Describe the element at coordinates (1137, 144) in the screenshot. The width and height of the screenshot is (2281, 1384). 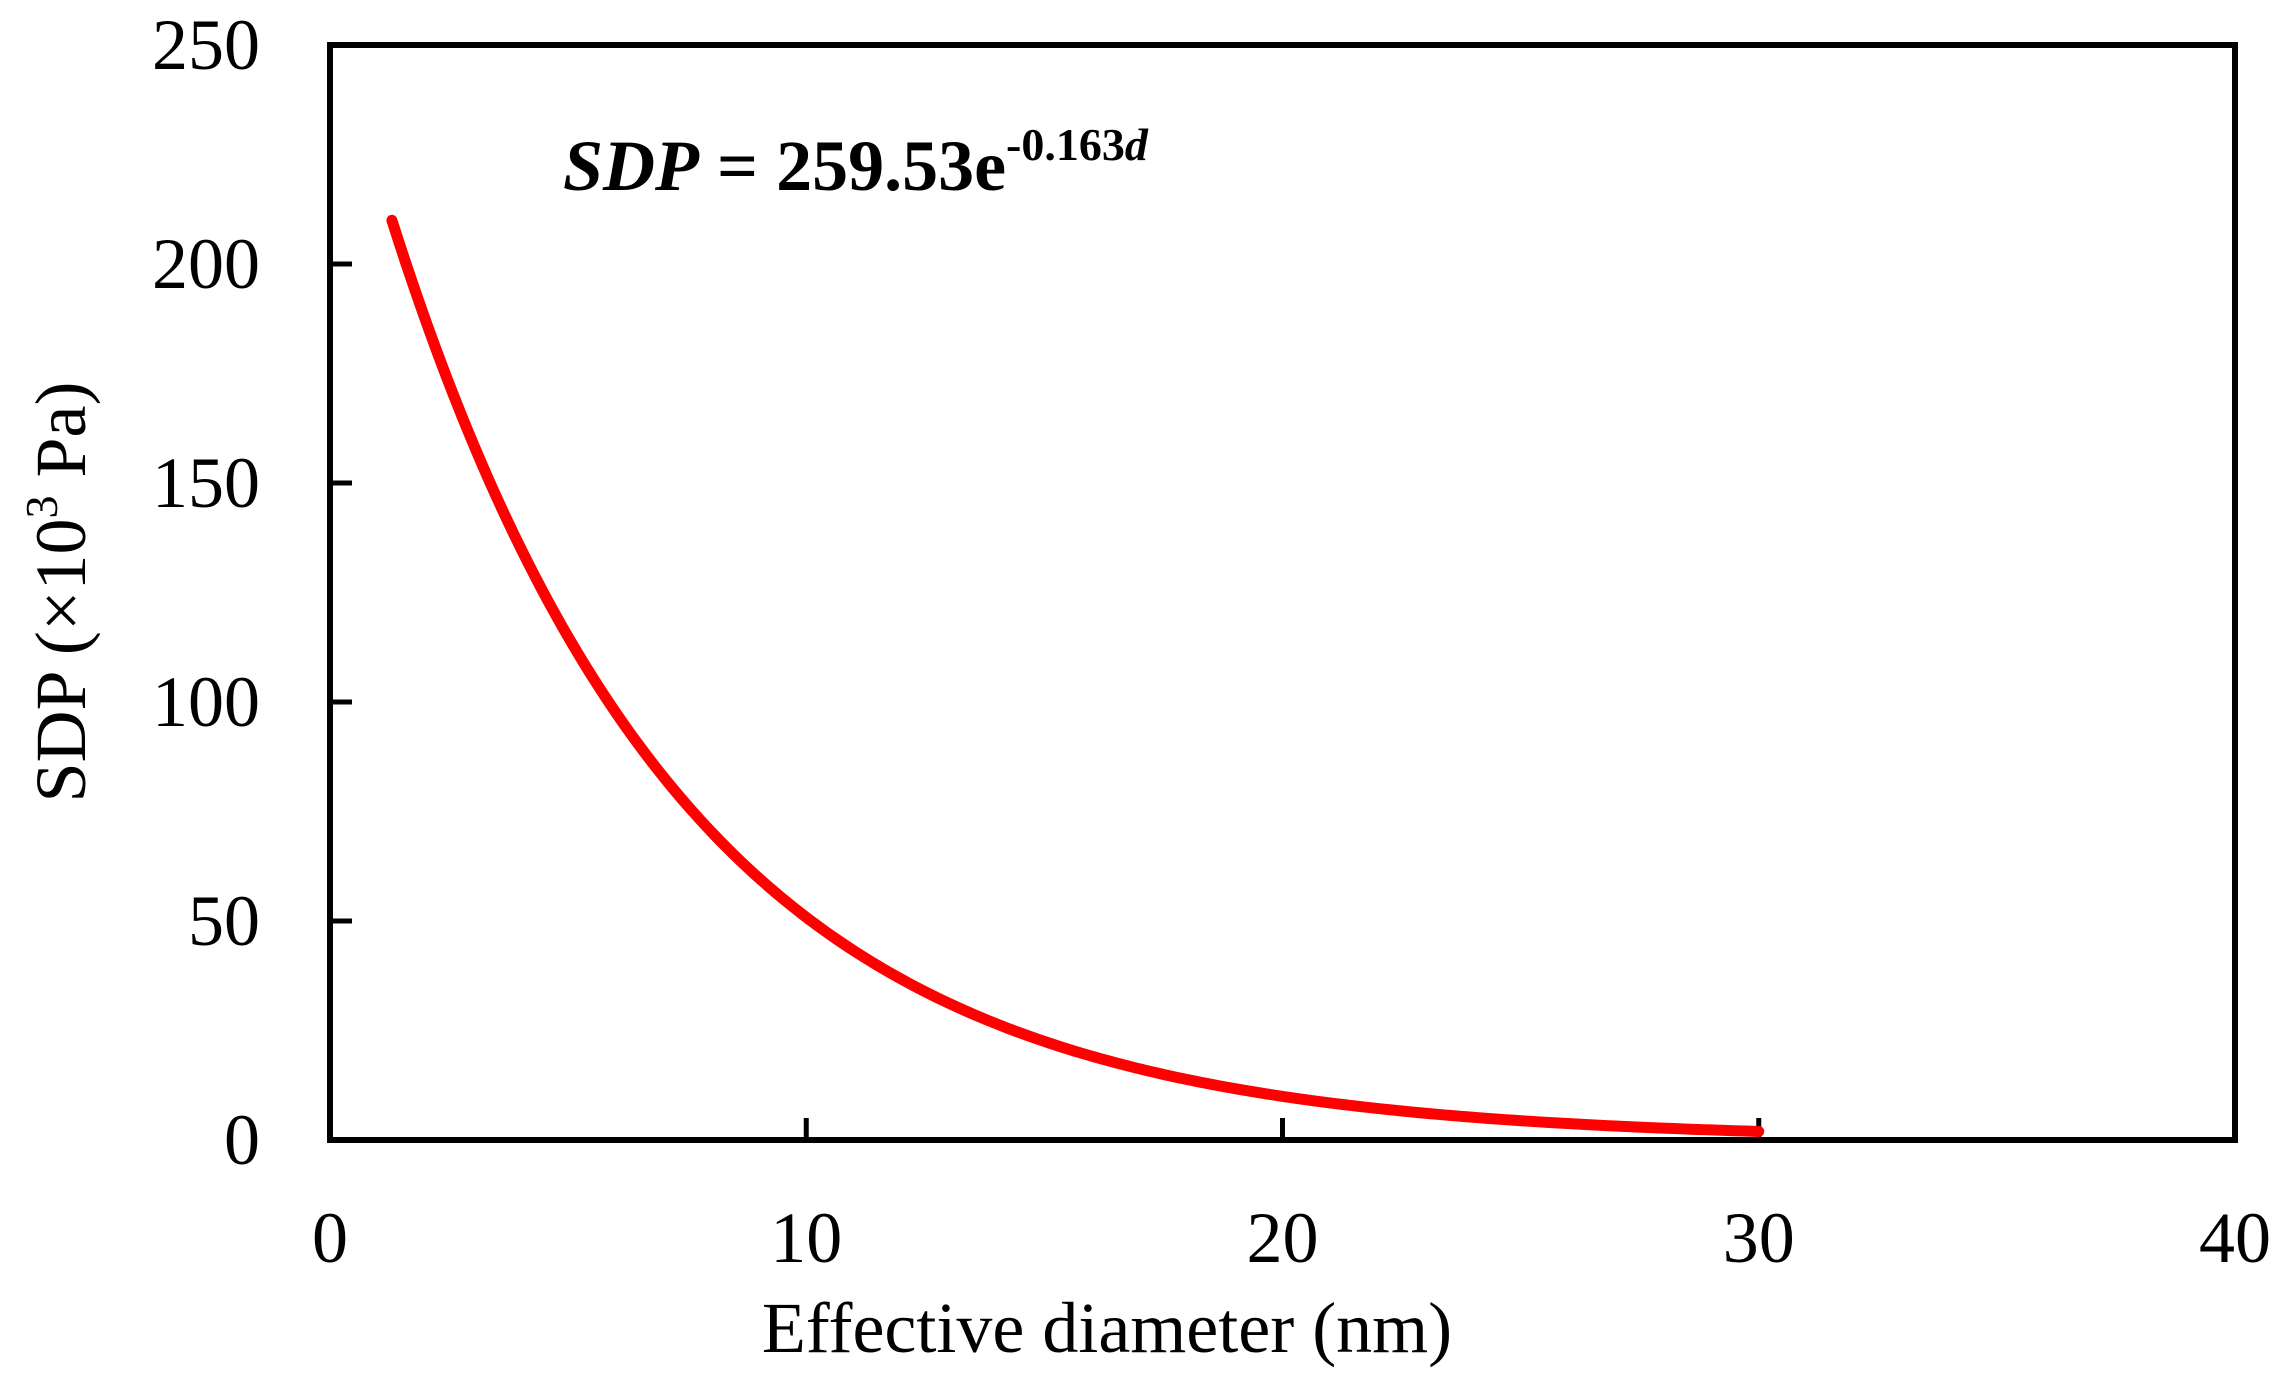
I see `equation-exponent-variable: d` at that location.